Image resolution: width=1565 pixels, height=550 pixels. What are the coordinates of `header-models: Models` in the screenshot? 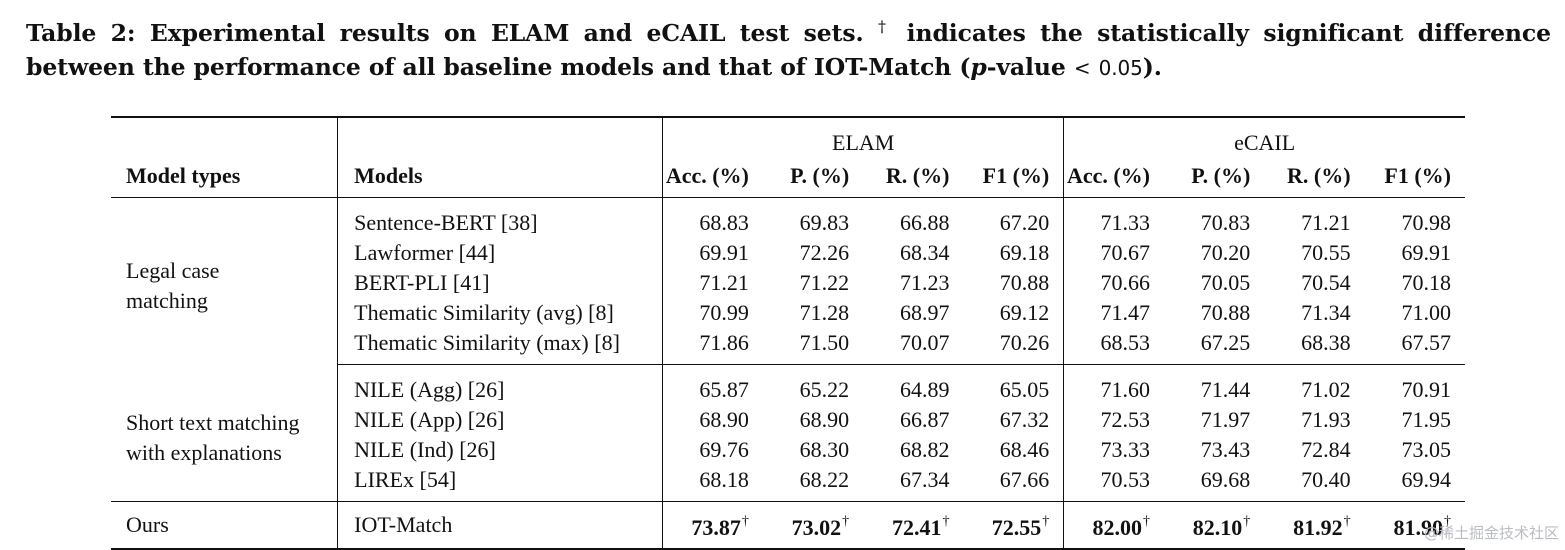 It's located at (500, 179).